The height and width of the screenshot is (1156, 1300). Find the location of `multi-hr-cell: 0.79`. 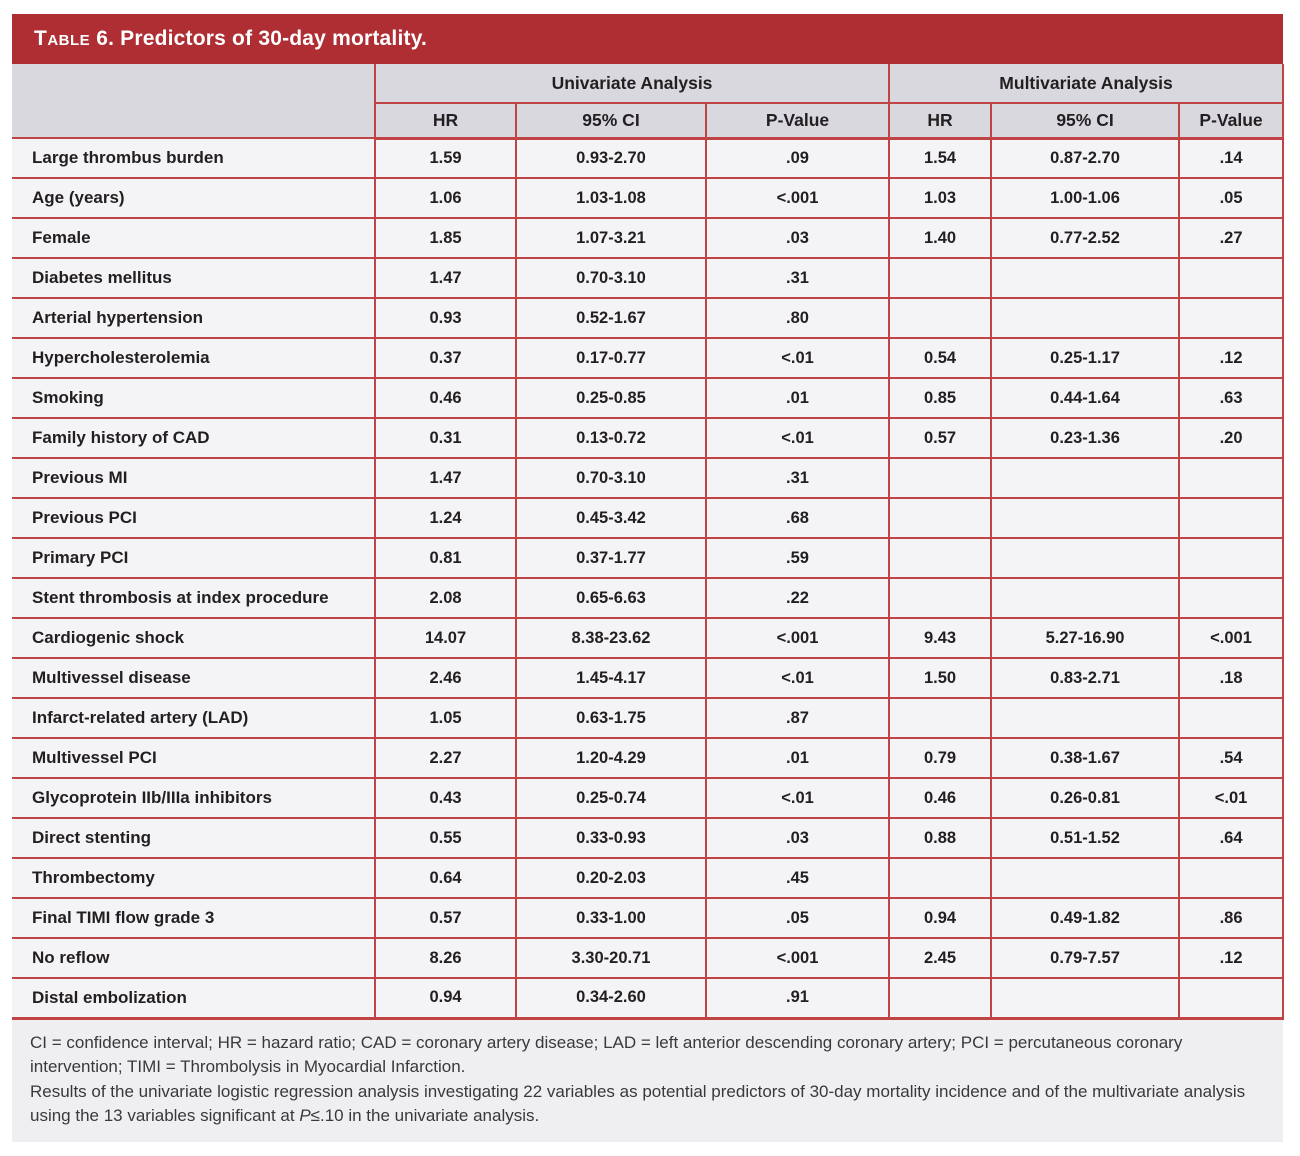

multi-hr-cell: 0.79 is located at coordinates (940, 758).